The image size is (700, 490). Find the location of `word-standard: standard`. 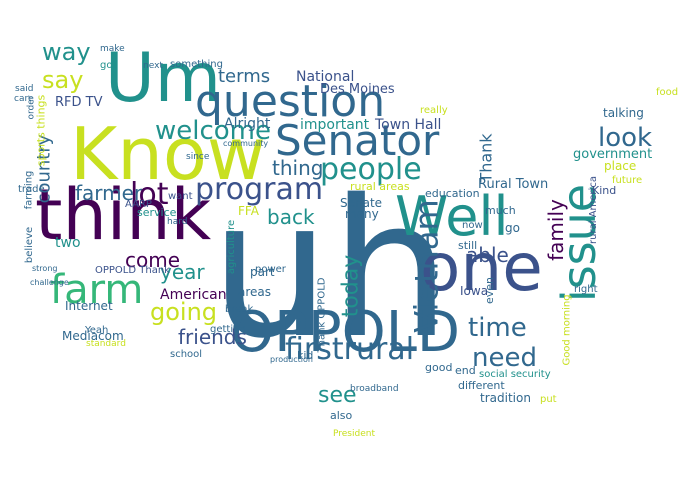

word-standard: standard is located at coordinates (106, 344).